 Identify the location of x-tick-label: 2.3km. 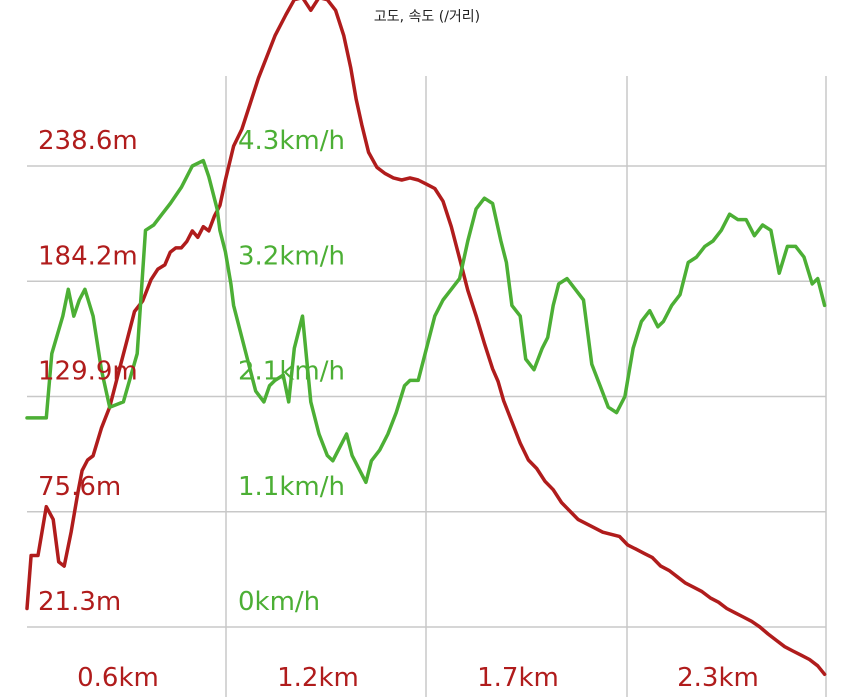
(718, 678).